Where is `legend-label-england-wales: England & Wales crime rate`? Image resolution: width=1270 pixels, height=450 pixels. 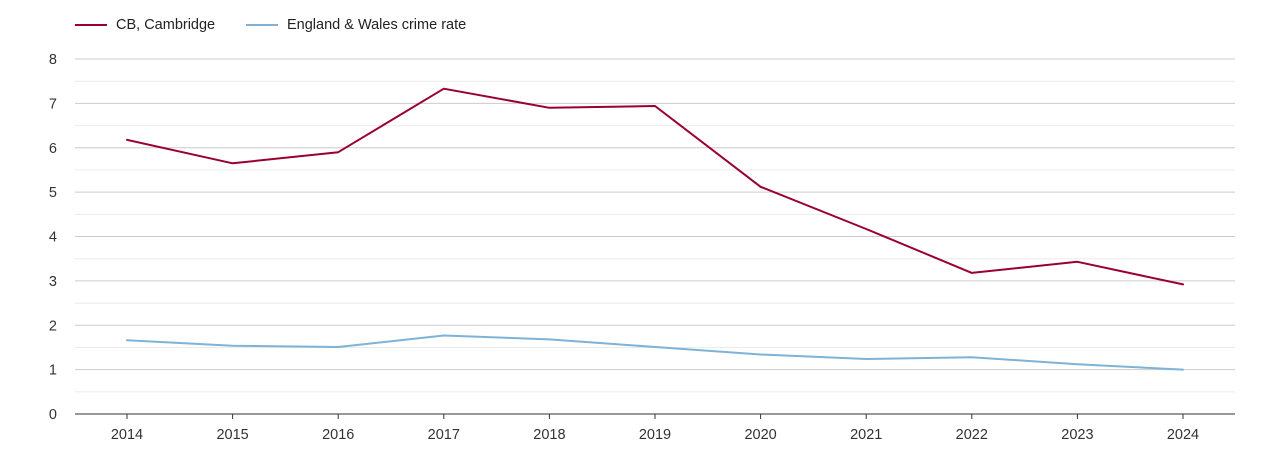 legend-label-england-wales: England & Wales crime rate is located at coordinates (377, 25).